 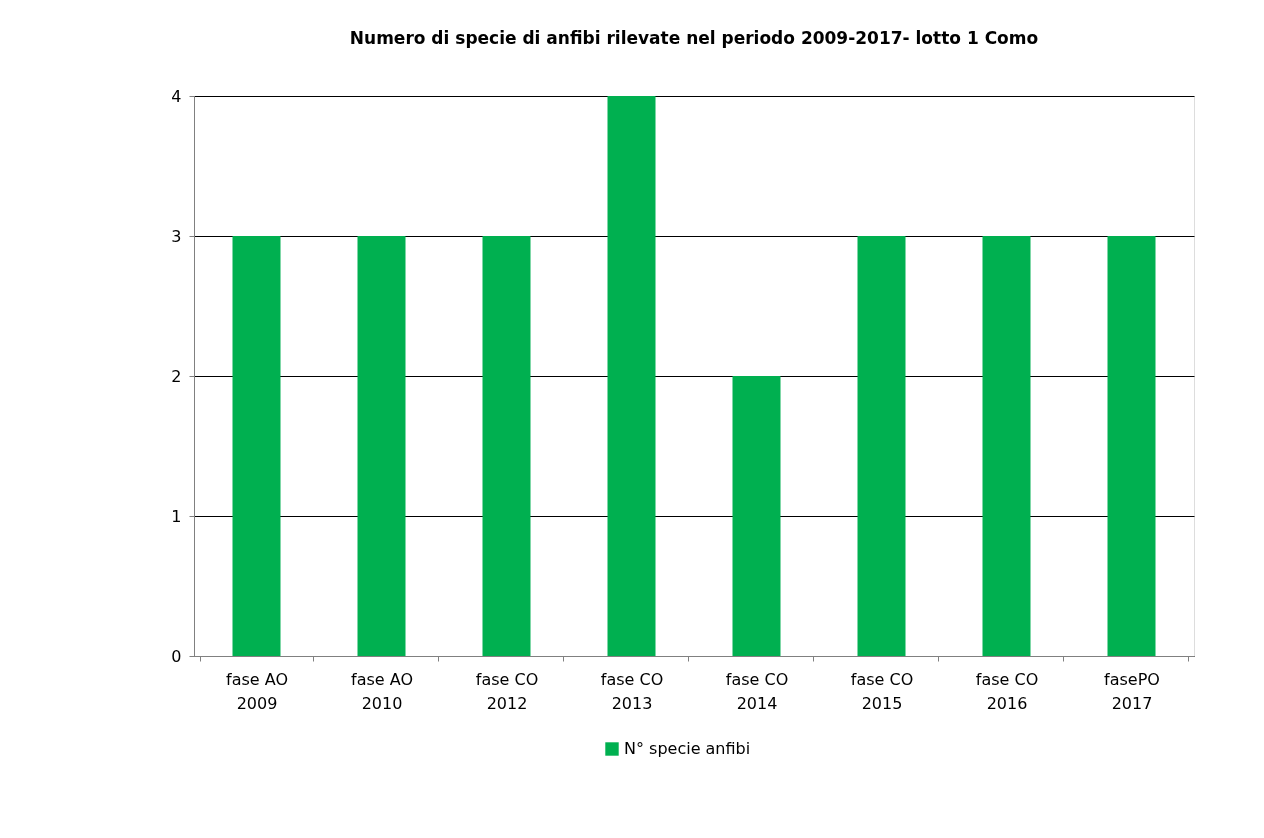 What do you see at coordinates (257, 691) in the screenshot?
I see `x-tick-label: fase AO 2009` at bounding box center [257, 691].